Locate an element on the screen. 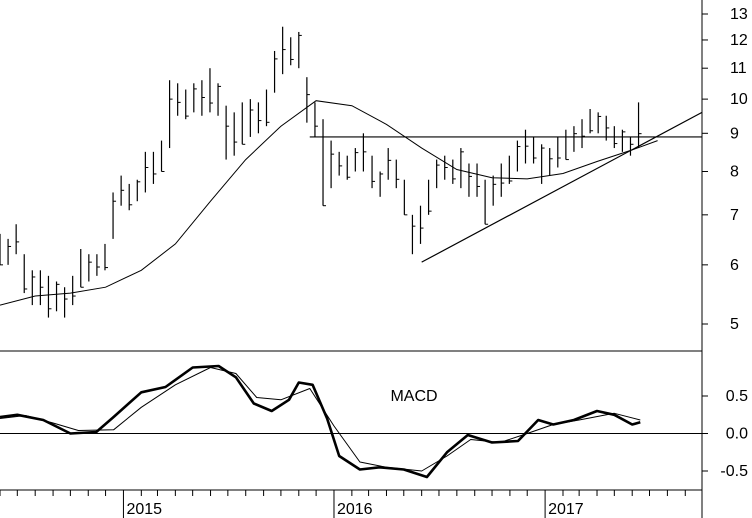 This screenshot has height=518, width=752. price-y-tick-label: 6 is located at coordinates (734, 265).